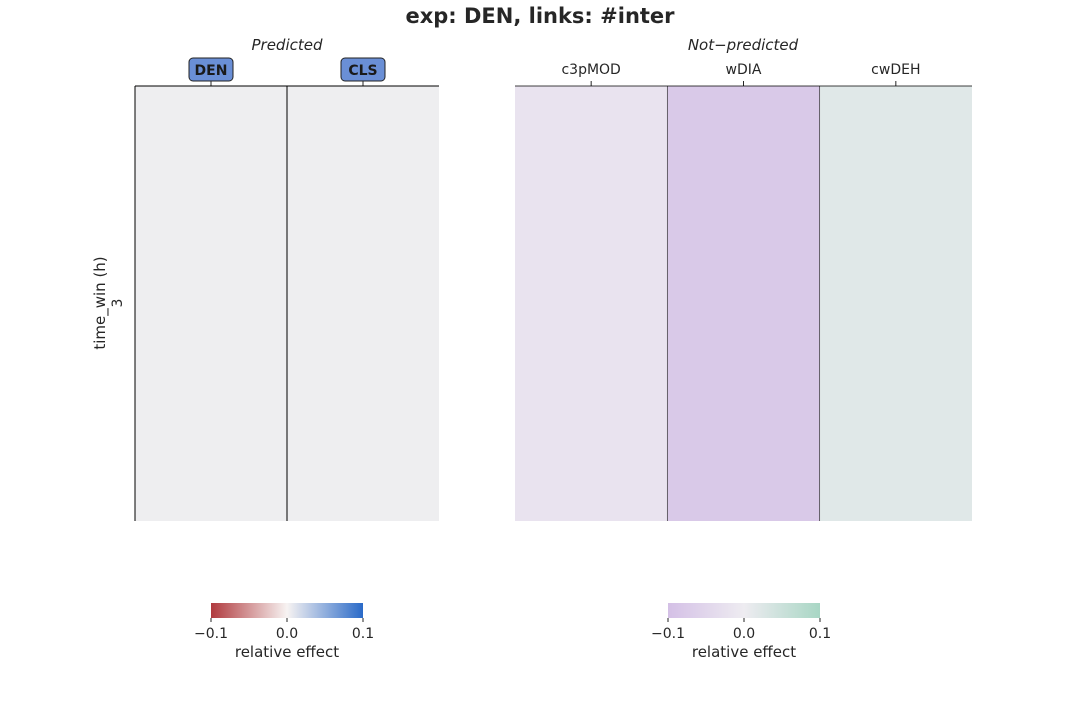  What do you see at coordinates (590, 70) in the screenshot?
I see `column-label-c3pmod: c3pMOD` at bounding box center [590, 70].